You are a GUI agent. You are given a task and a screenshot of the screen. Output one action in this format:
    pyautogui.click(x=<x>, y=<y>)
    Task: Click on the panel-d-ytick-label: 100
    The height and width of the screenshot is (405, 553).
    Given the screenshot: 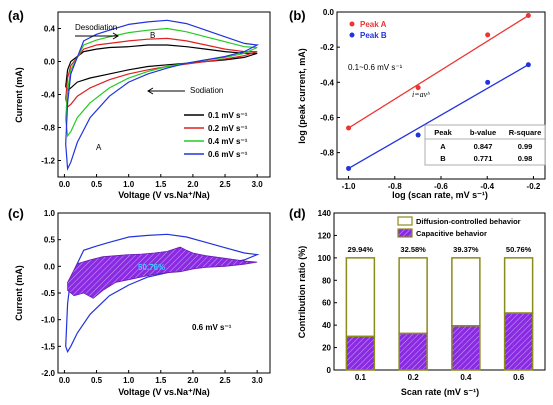 What is the action you would take?
    pyautogui.click(x=325, y=258)
    